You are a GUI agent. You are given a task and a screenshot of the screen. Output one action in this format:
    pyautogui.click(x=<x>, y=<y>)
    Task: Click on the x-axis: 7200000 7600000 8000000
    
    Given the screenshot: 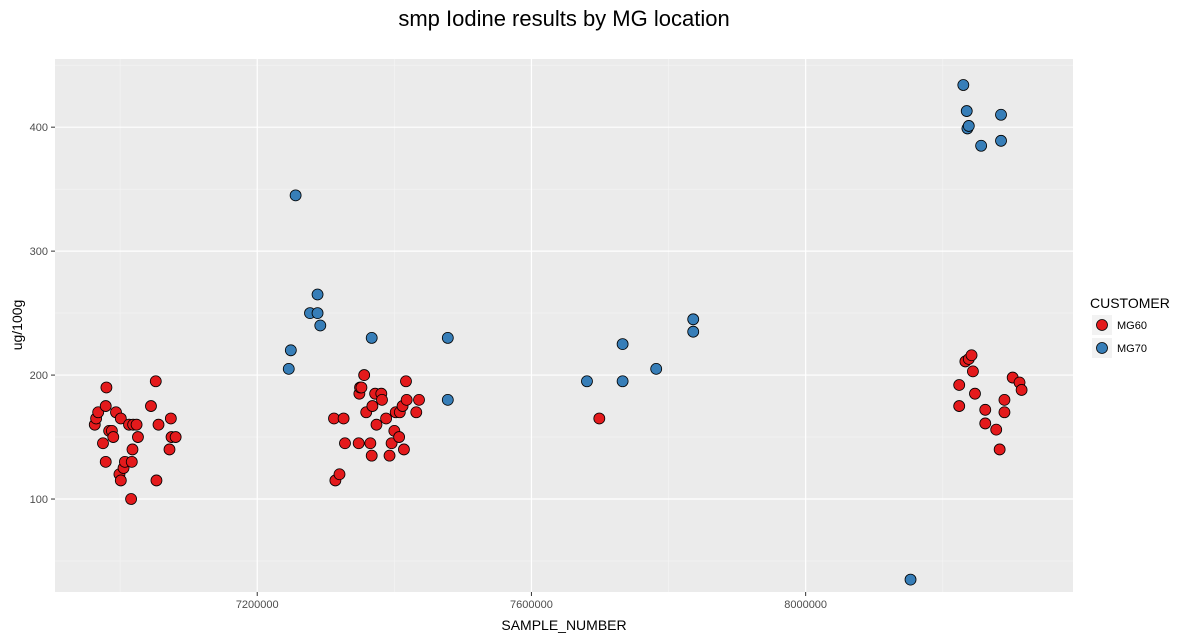 What is the action you would take?
    pyautogui.click(x=531, y=601)
    